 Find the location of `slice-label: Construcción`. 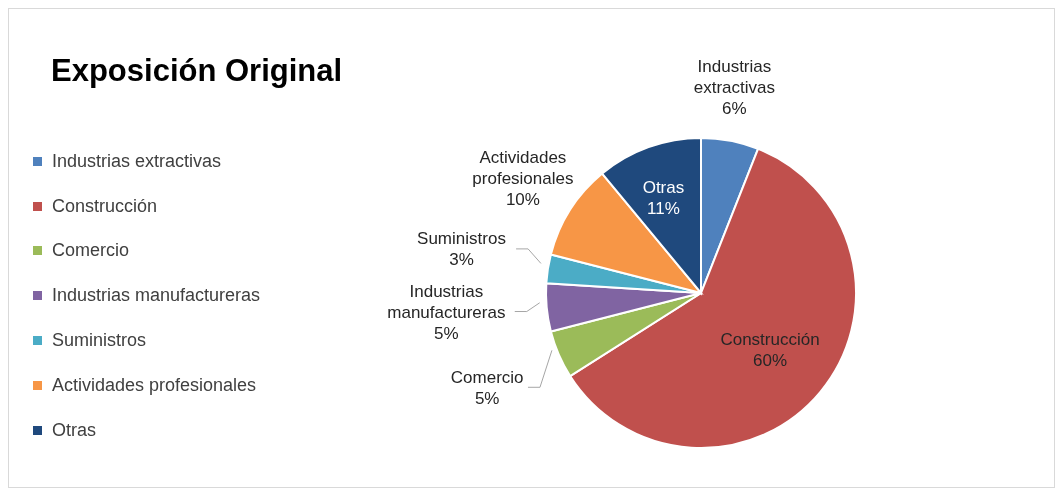

slice-label: Construcción is located at coordinates (770, 339).